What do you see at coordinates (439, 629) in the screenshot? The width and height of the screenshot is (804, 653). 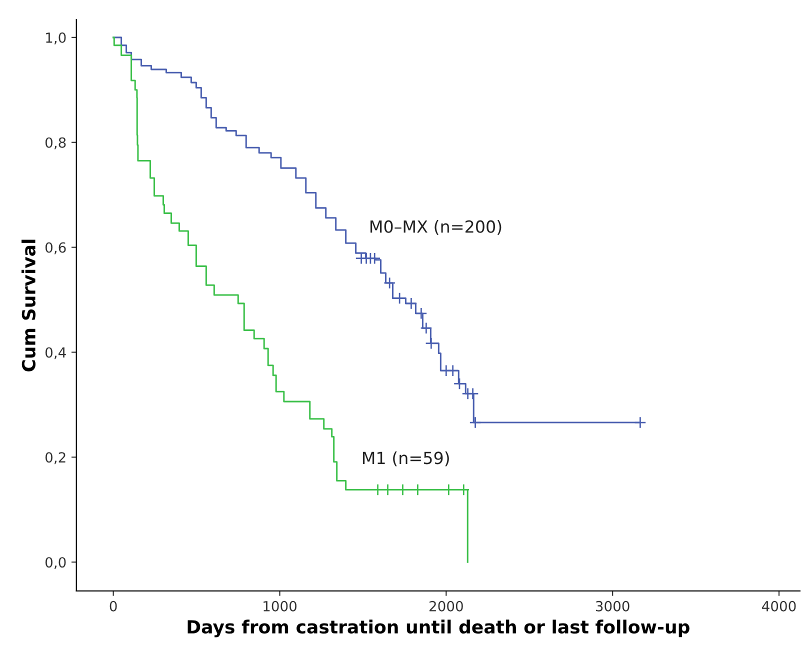 I see `x-axis-title: Days from castration until death or last follow-up` at bounding box center [439, 629].